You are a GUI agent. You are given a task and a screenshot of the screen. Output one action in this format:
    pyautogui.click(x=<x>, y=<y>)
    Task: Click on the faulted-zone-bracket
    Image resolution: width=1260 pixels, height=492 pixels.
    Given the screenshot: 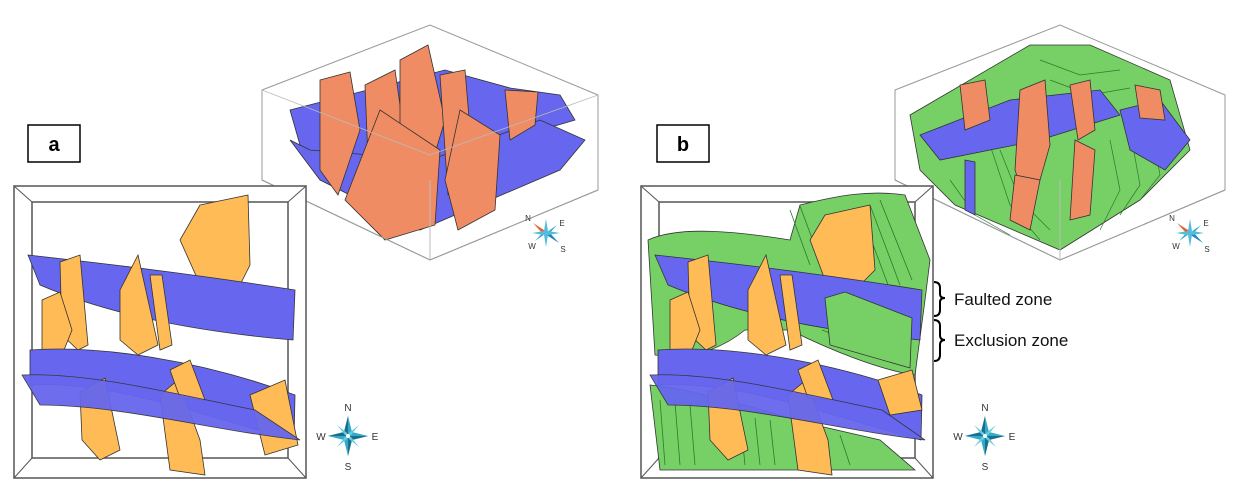 What is the action you would take?
    pyautogui.click(x=939, y=299)
    